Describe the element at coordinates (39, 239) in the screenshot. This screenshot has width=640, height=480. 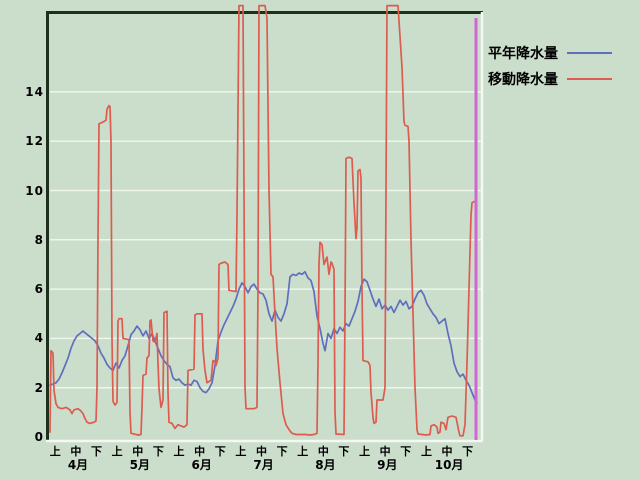
I see `y-axis-label: 8` at that location.